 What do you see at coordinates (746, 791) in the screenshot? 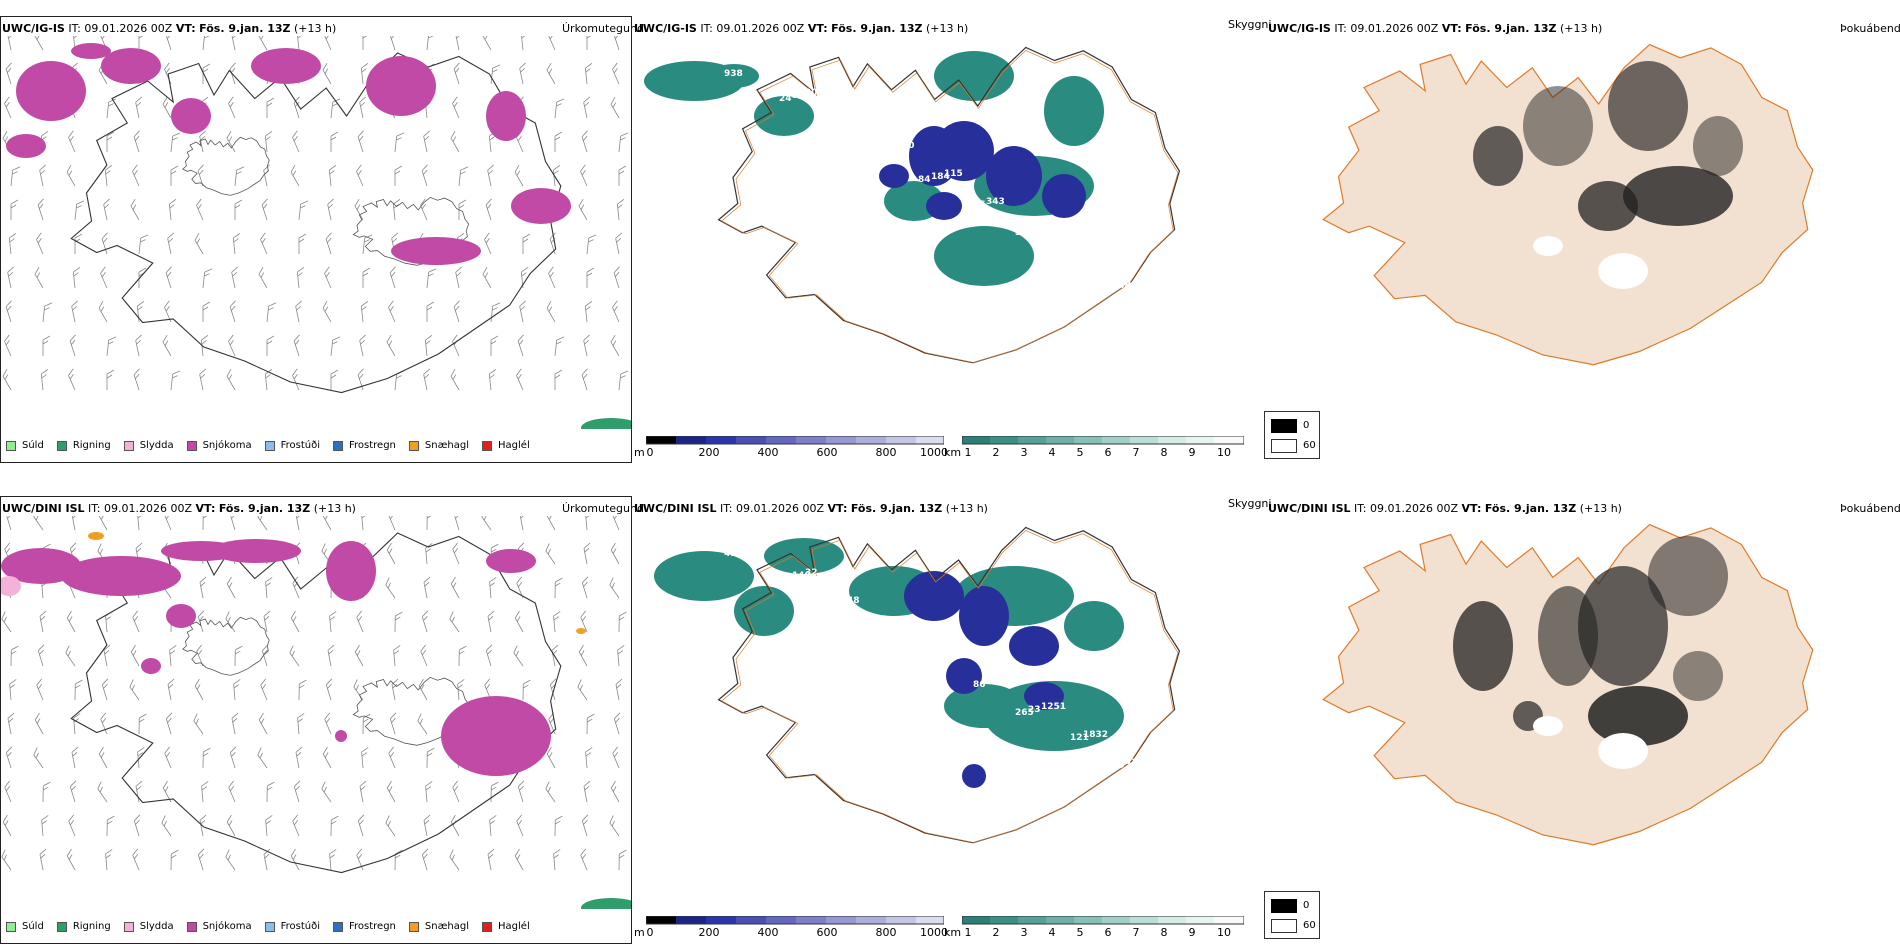
I see `cloud-base-label: 154` at bounding box center [746, 791].